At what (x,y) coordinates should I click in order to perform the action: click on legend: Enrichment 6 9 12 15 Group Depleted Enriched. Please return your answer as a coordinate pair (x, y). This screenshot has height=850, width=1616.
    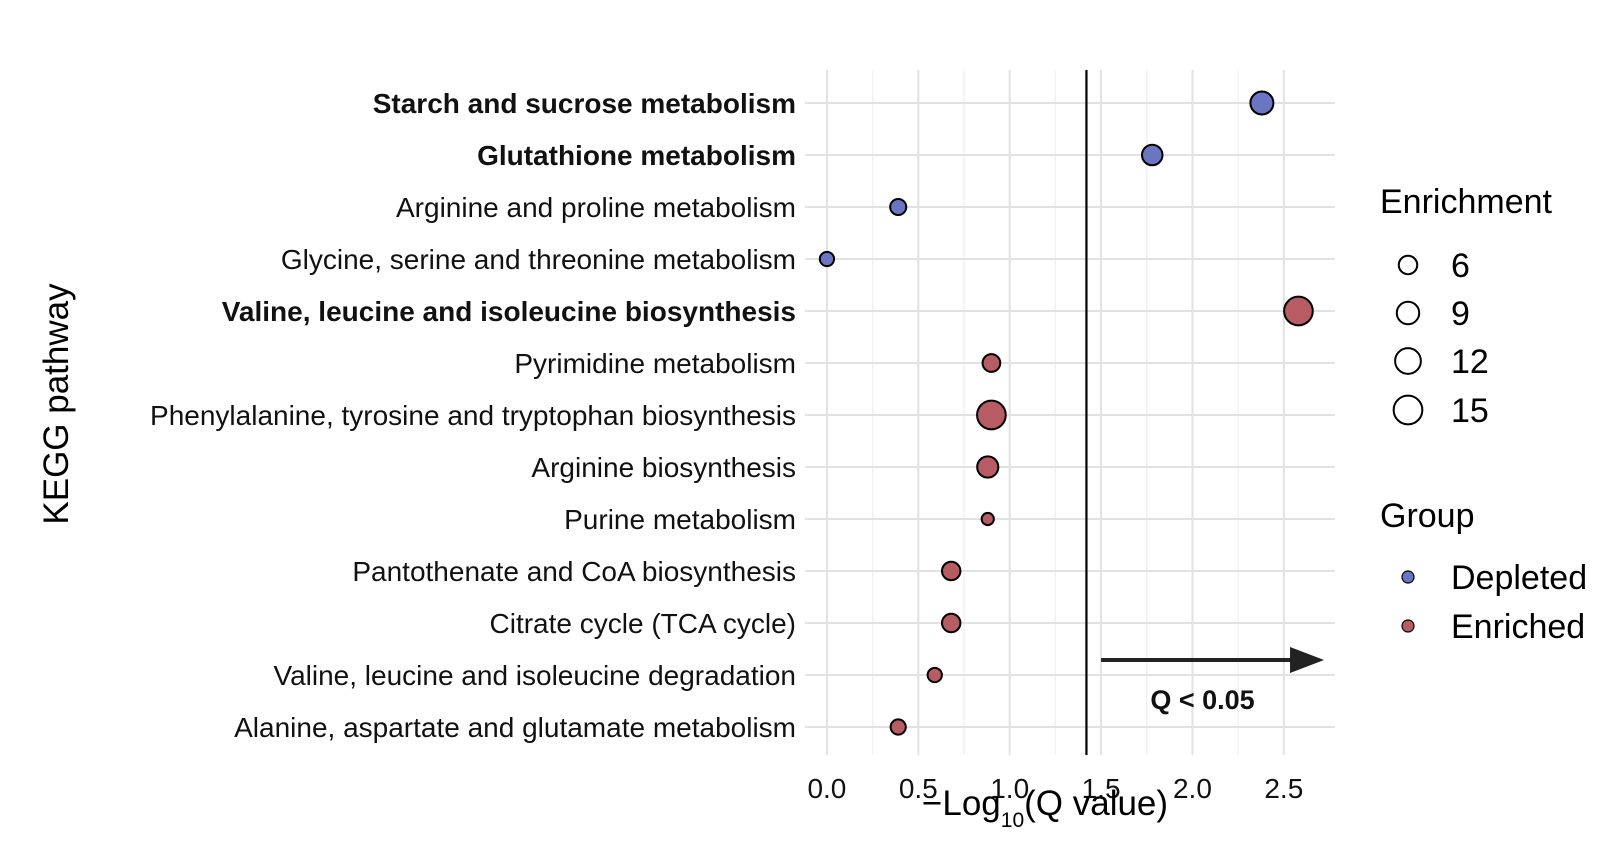
    Looking at the image, I should click on (1483, 414).